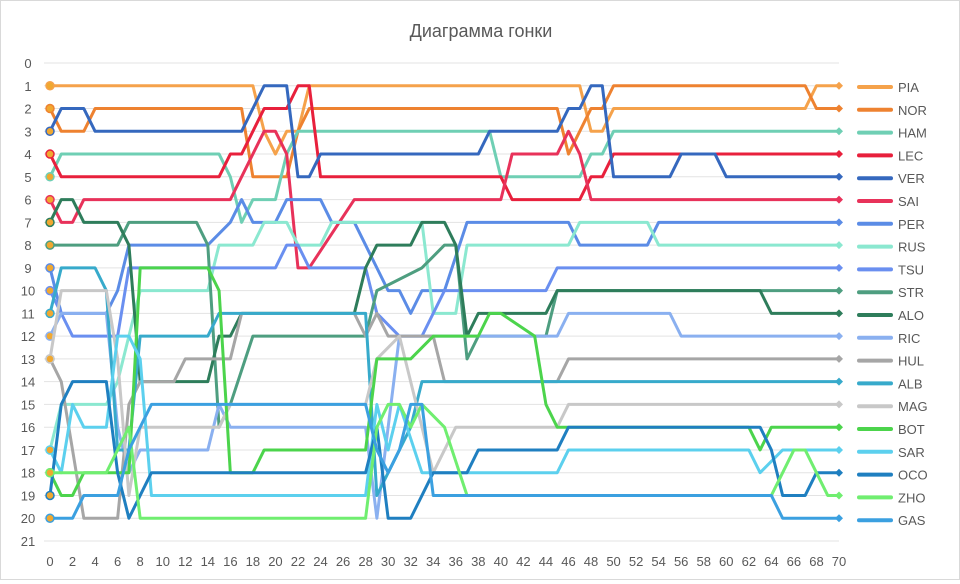 This screenshot has height=584, width=960. Describe the element at coordinates (50, 108) in the screenshot. I see `start-marker-nor` at that location.